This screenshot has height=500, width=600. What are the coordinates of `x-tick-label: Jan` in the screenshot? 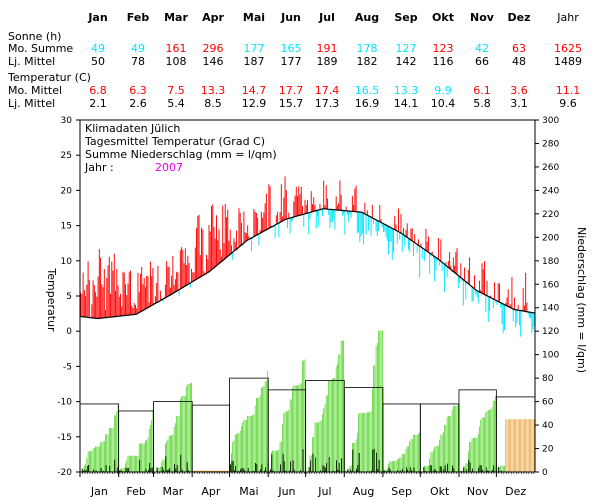 It's located at (99, 491).